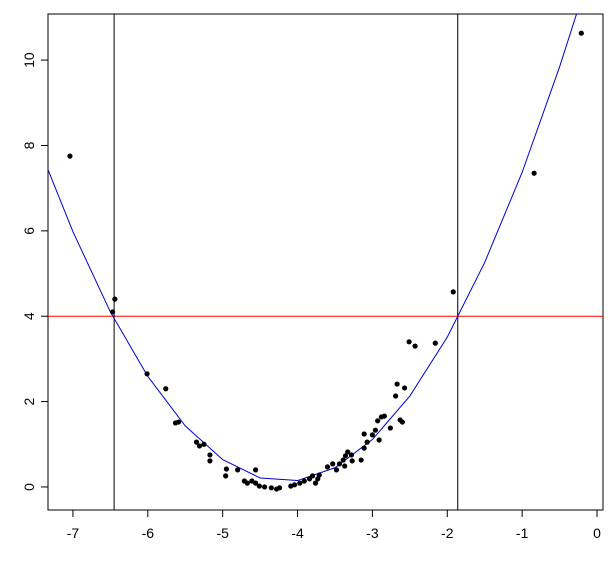  I want to click on x-tick-label: -6, so click(148, 533).